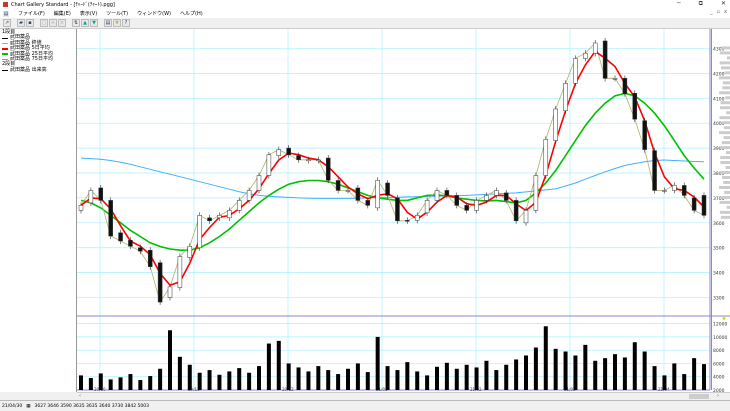 The width and height of the screenshot is (730, 411). What do you see at coordinates (85, 23) in the screenshot?
I see `arrow-up-icon: ▲` at bounding box center [85, 23].